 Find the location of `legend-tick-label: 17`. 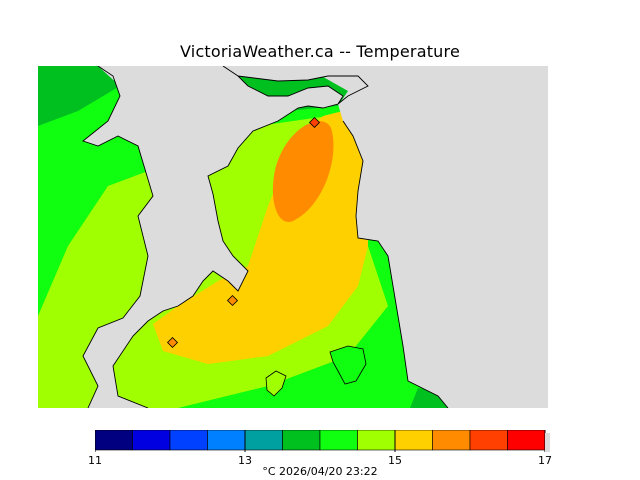

legend-tick-label: 17 is located at coordinates (545, 460).